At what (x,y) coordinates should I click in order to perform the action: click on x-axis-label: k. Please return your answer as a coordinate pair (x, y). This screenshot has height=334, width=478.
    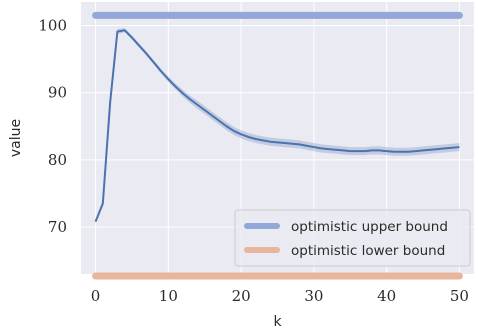
    Looking at the image, I should click on (277, 322).